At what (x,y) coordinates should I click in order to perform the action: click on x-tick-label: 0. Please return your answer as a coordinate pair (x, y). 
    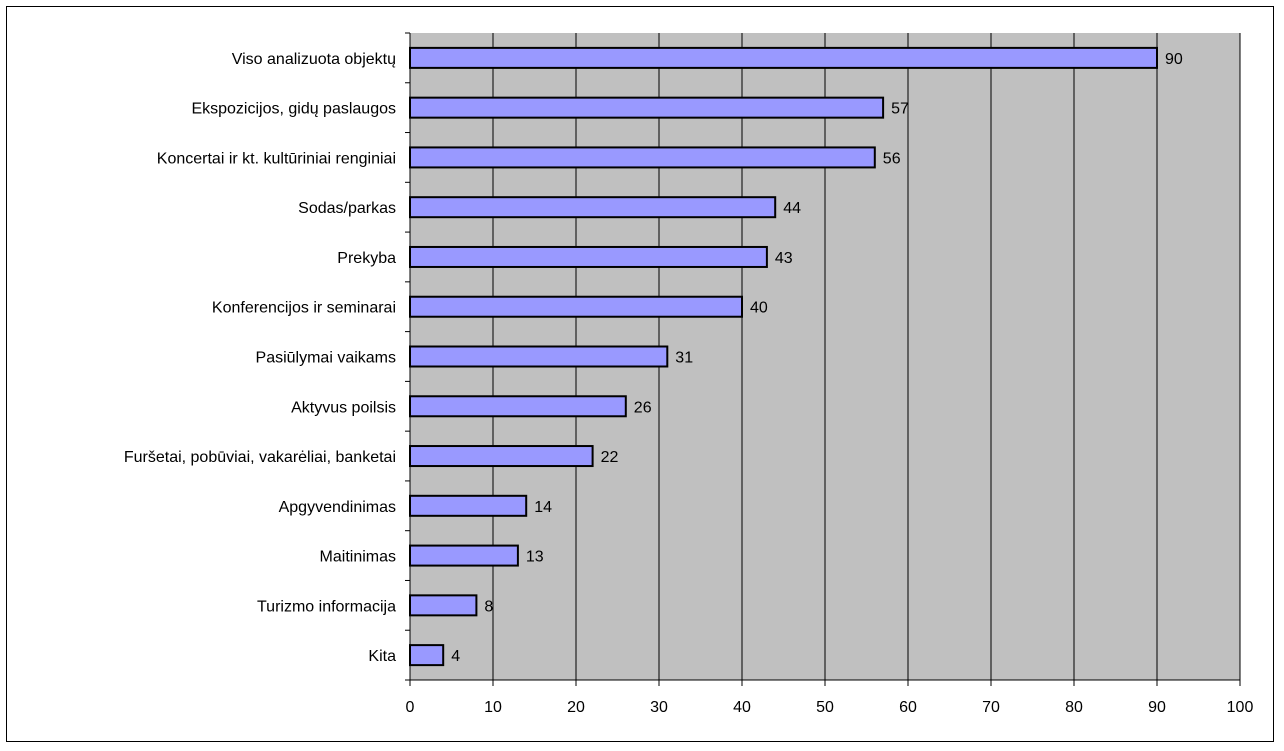
    Looking at the image, I should click on (410, 707).